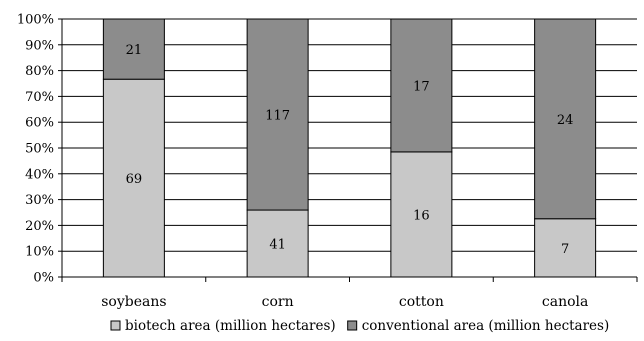 This screenshot has width=644, height=341. I want to click on data-label: 7, so click(565, 249).